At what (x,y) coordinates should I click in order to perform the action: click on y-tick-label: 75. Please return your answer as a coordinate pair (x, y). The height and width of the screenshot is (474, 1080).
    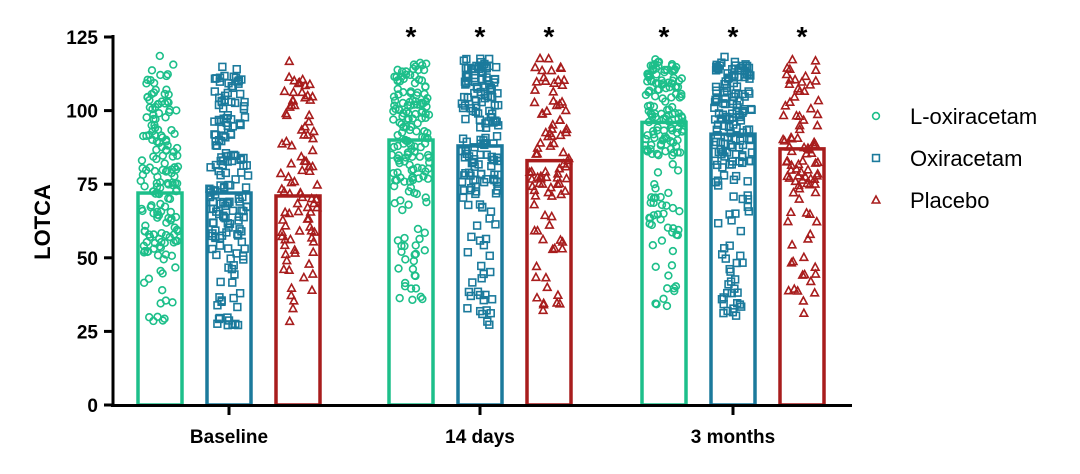
    Looking at the image, I should click on (88, 185).